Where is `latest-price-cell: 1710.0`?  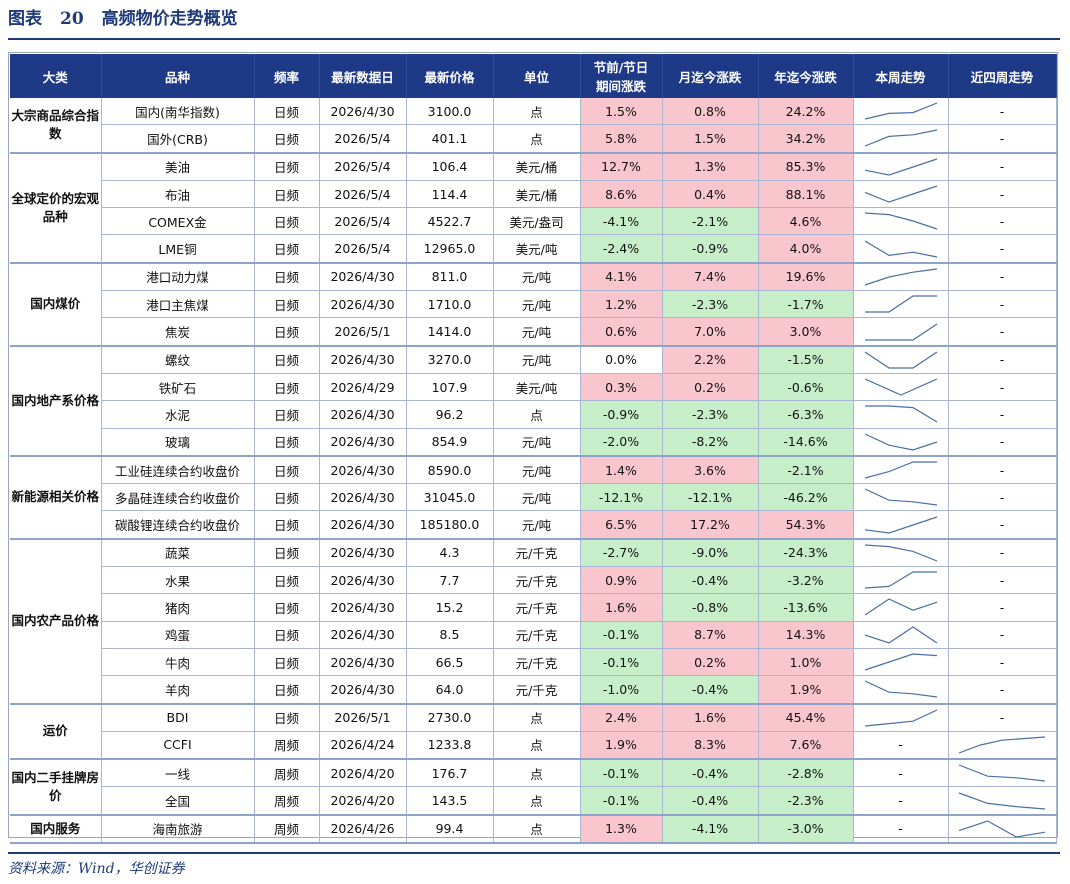 latest-price-cell: 1710.0 is located at coordinates (450, 304).